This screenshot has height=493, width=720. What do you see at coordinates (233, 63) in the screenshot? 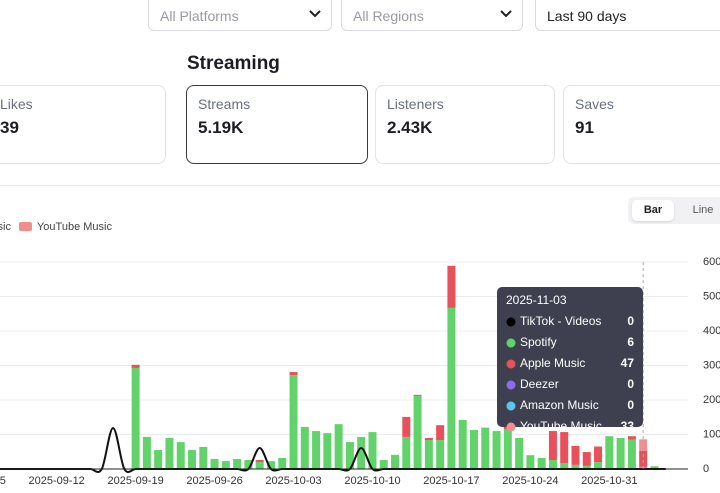
I see `section-title: Streaming` at bounding box center [233, 63].